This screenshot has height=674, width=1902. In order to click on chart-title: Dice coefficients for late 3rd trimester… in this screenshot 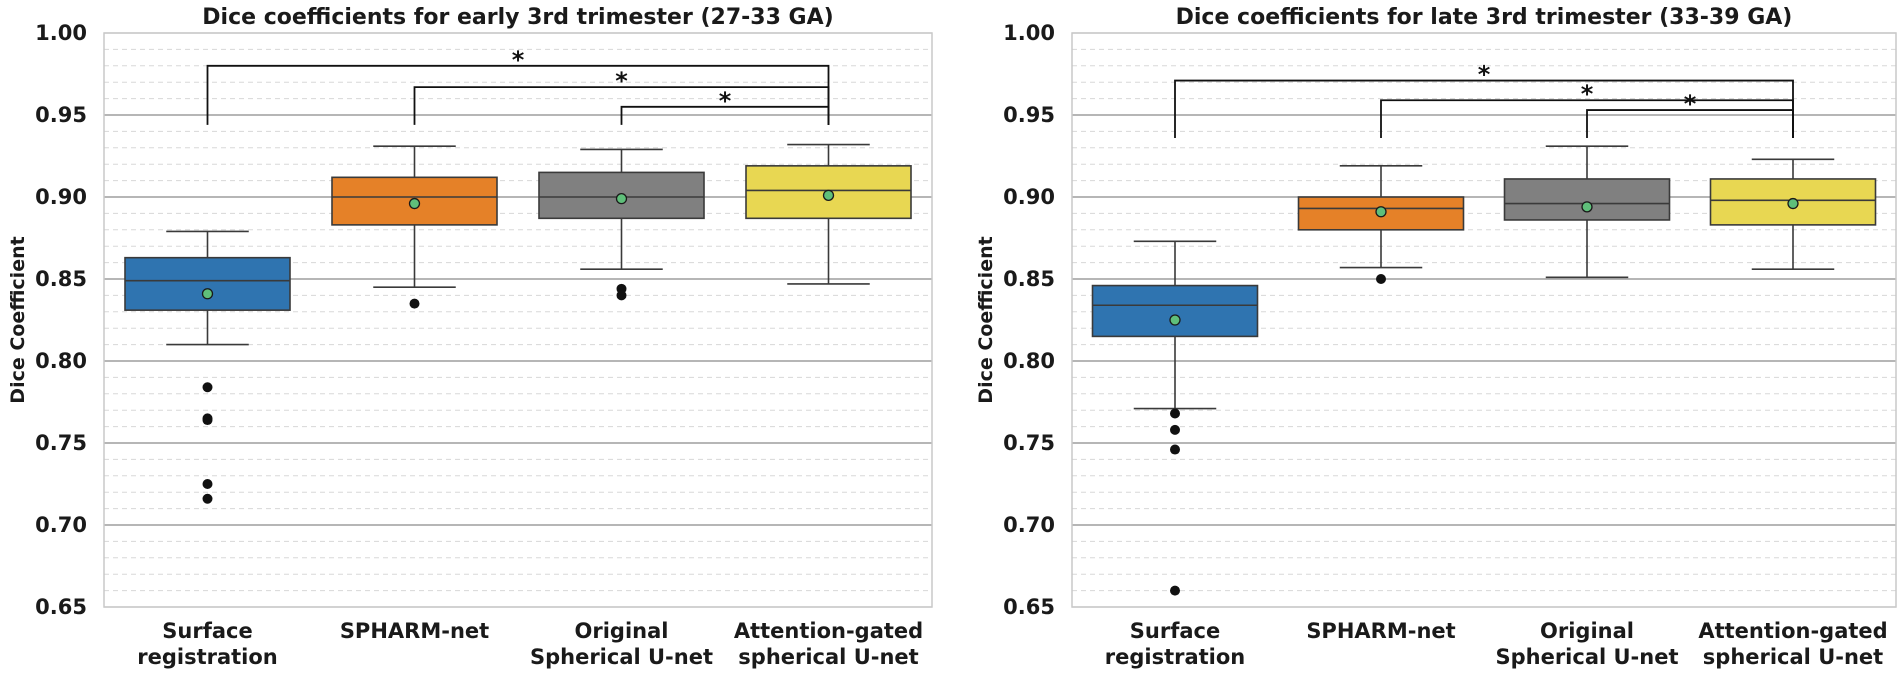, I will do `click(1484, 17)`.